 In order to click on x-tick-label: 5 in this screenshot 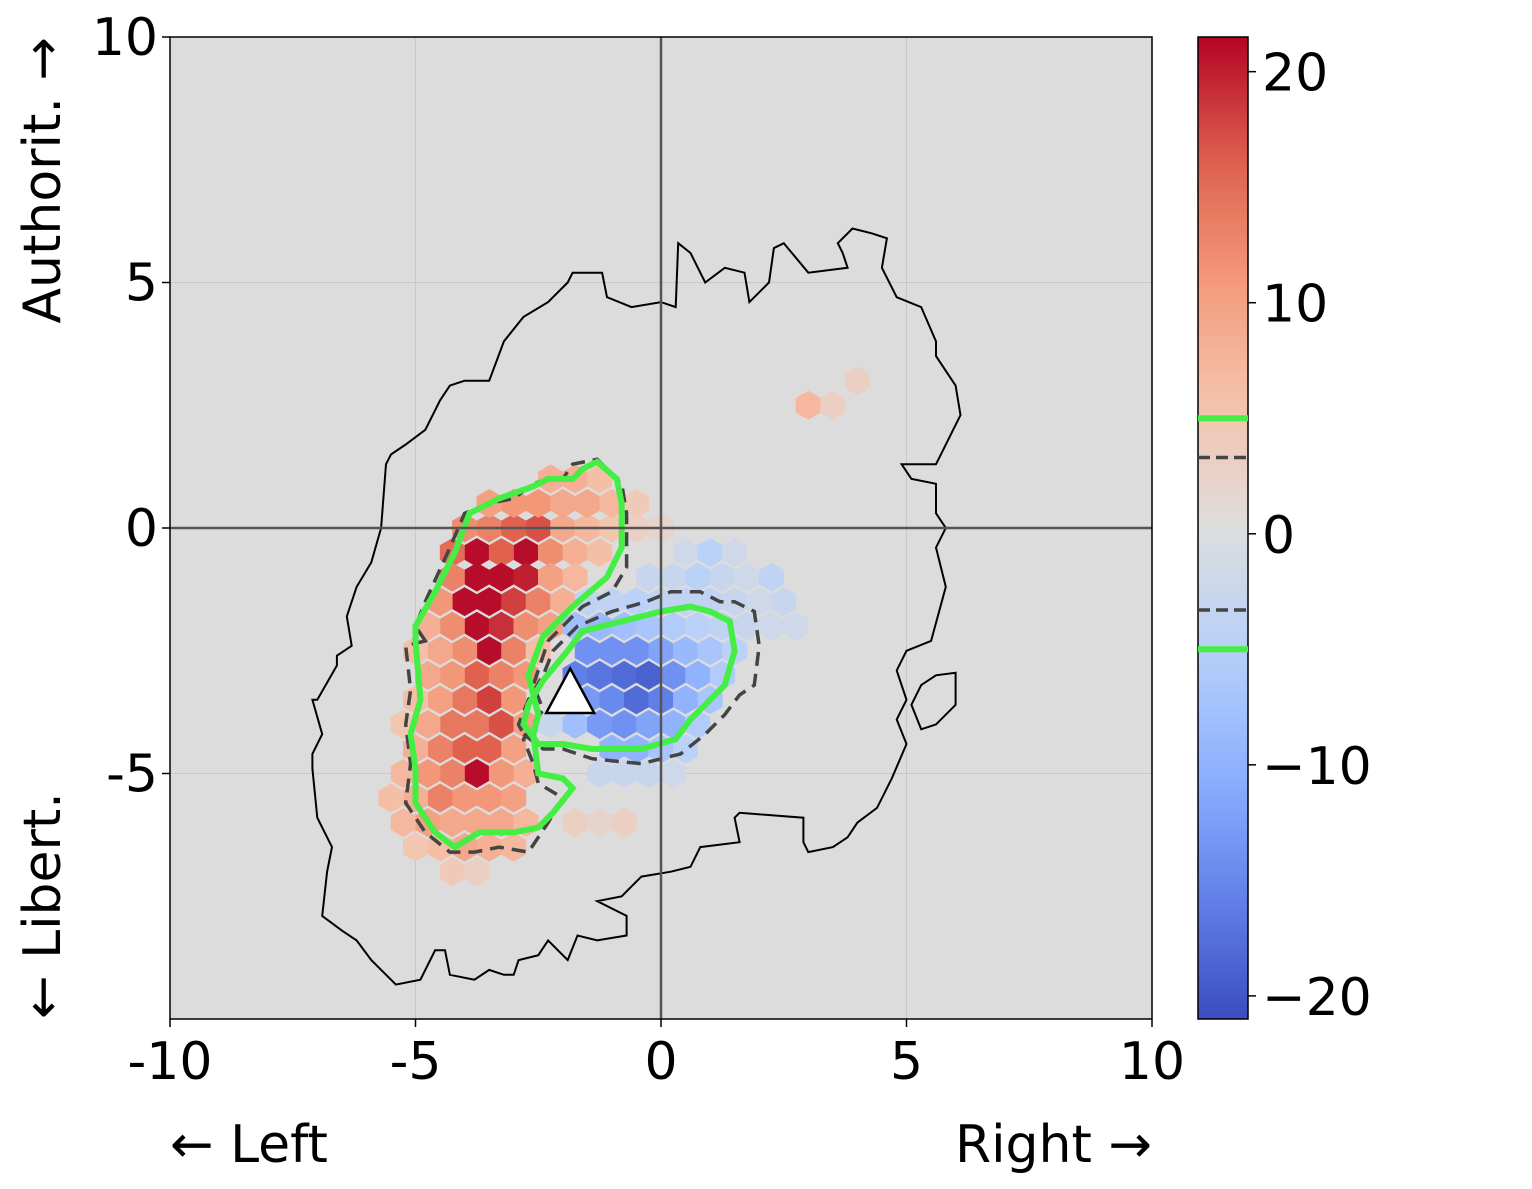, I will do `click(906, 1062)`.